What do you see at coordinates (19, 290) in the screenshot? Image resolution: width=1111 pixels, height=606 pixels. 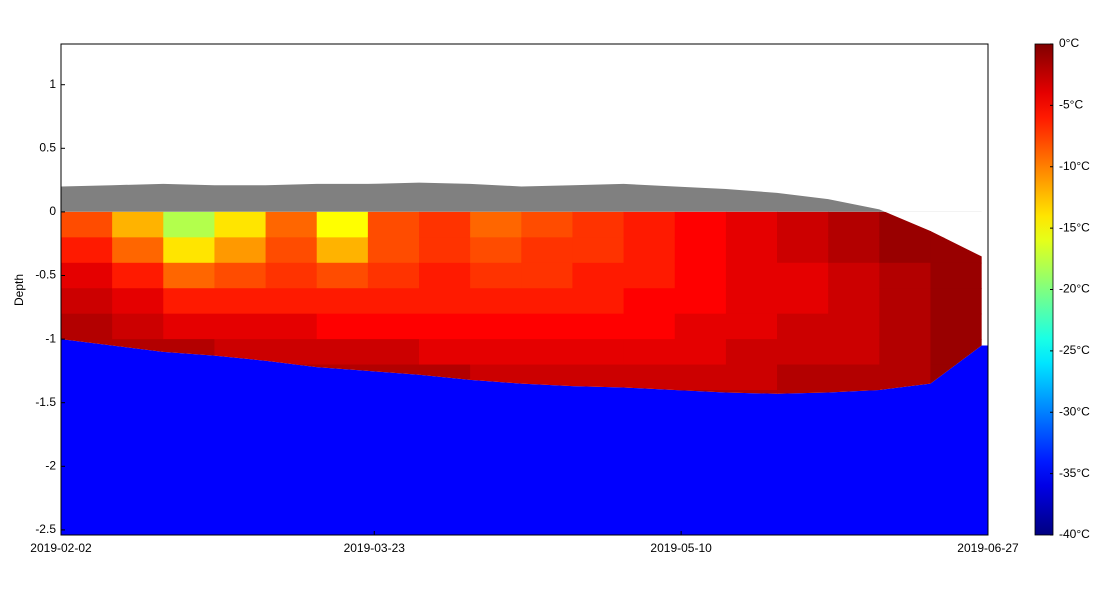 I see `y-axis-label: Depth` at bounding box center [19, 290].